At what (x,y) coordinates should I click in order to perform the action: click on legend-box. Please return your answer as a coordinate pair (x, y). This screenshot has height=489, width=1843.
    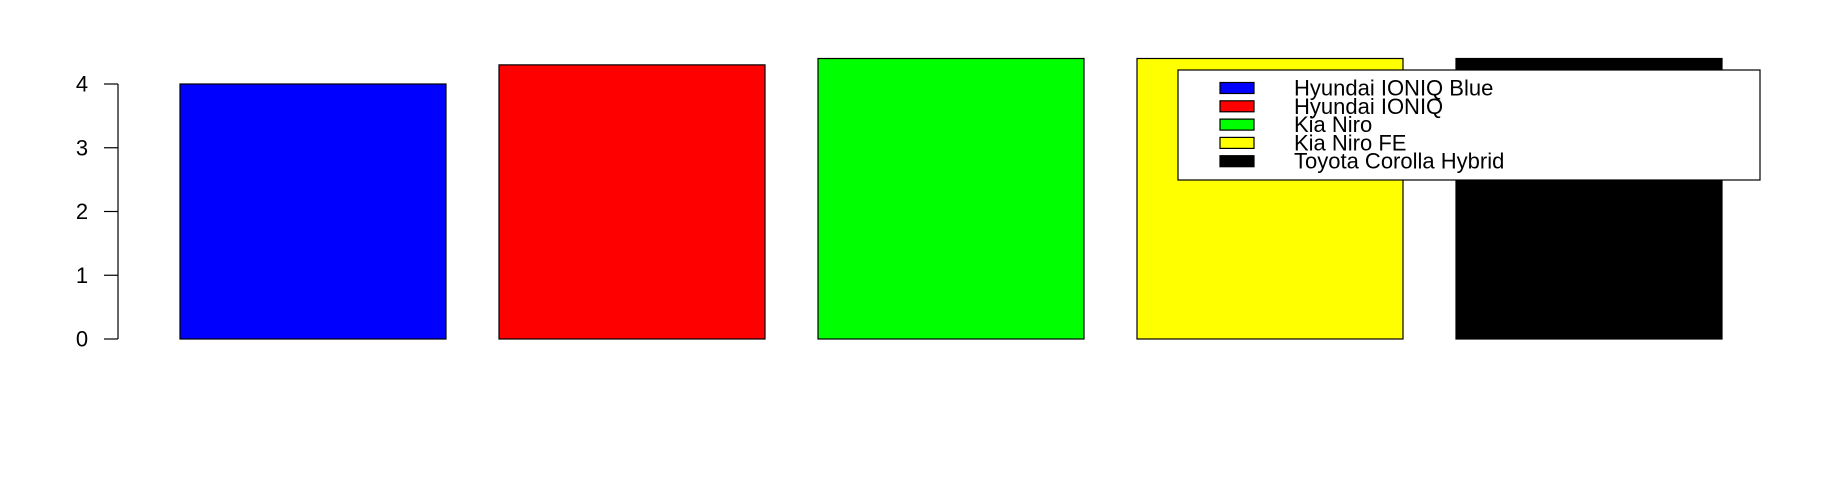
    Looking at the image, I should click on (1469, 125).